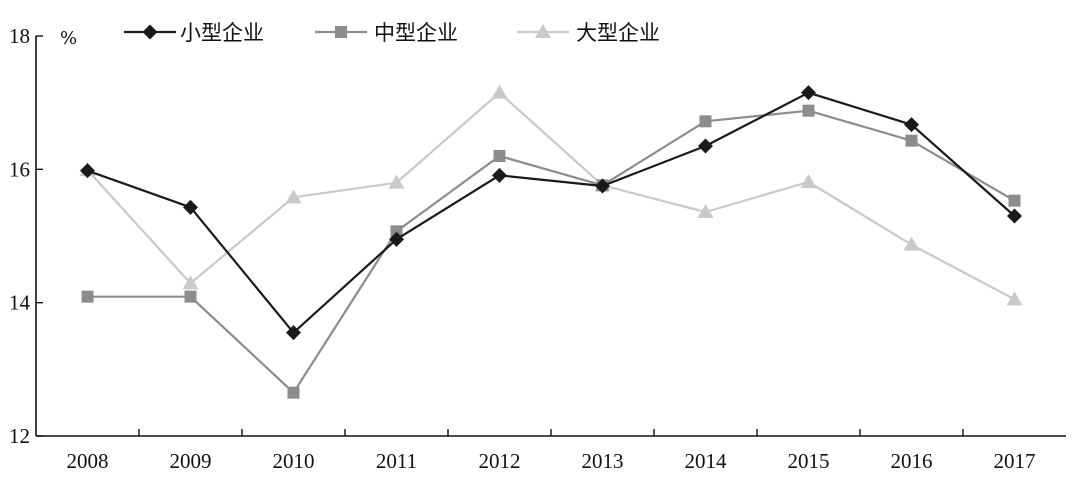 The image size is (1080, 479). What do you see at coordinates (68, 38) in the screenshot?
I see `y-axis-unit-label: %` at bounding box center [68, 38].